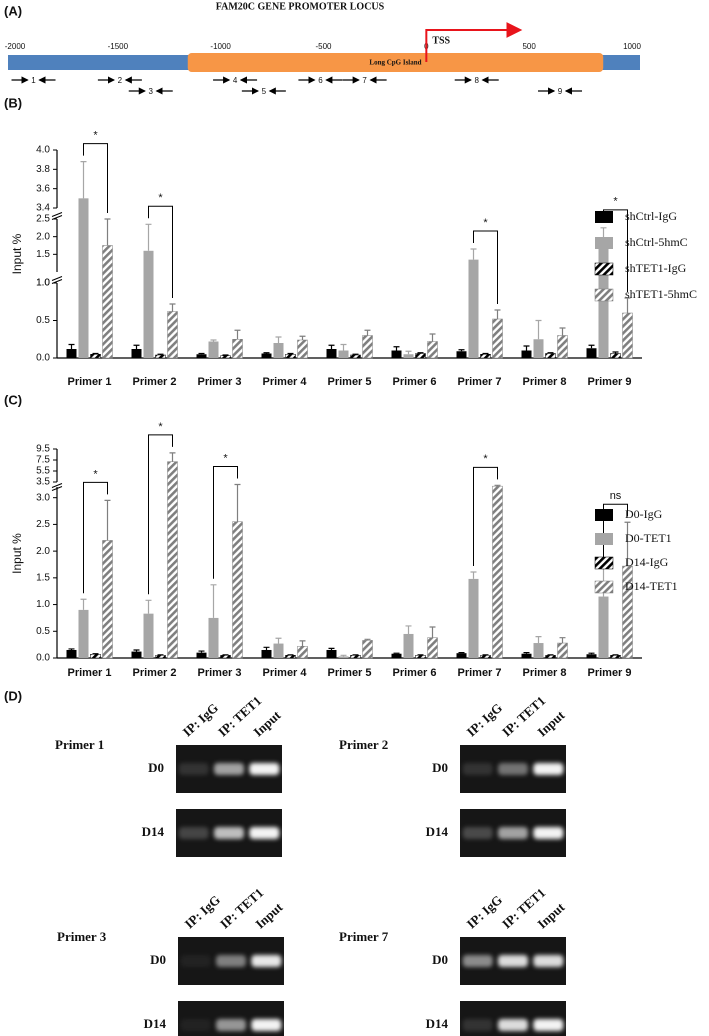 This screenshot has width=709, height=1036. Describe the element at coordinates (79, 744) in the screenshot. I see `gel-primer-label: Primer 1` at that location.